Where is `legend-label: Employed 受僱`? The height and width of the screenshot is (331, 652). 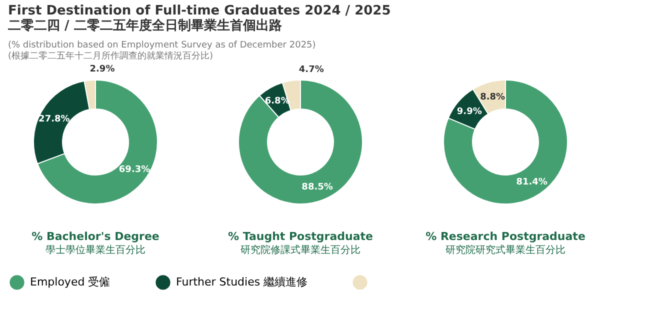 legend-label: Employed 受僱 is located at coordinates (70, 281).